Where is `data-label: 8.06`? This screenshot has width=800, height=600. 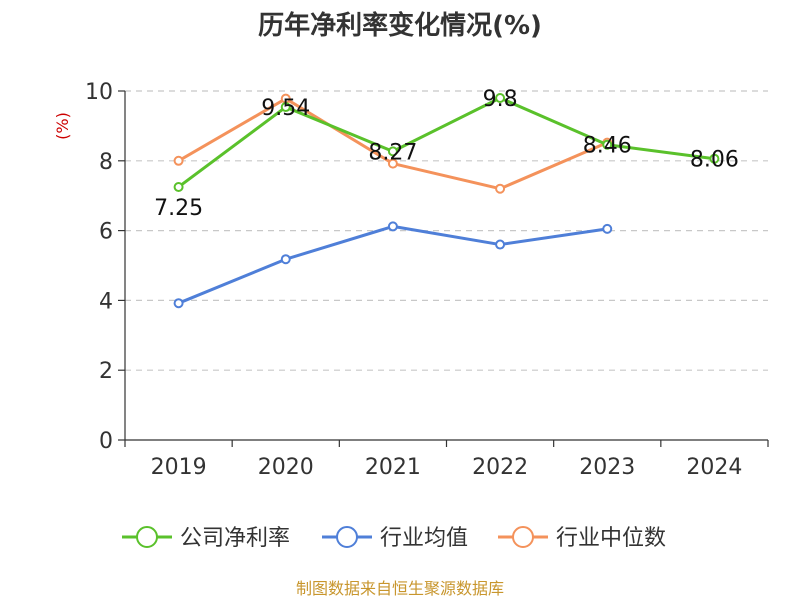 data-label: 8.06 is located at coordinates (714, 160).